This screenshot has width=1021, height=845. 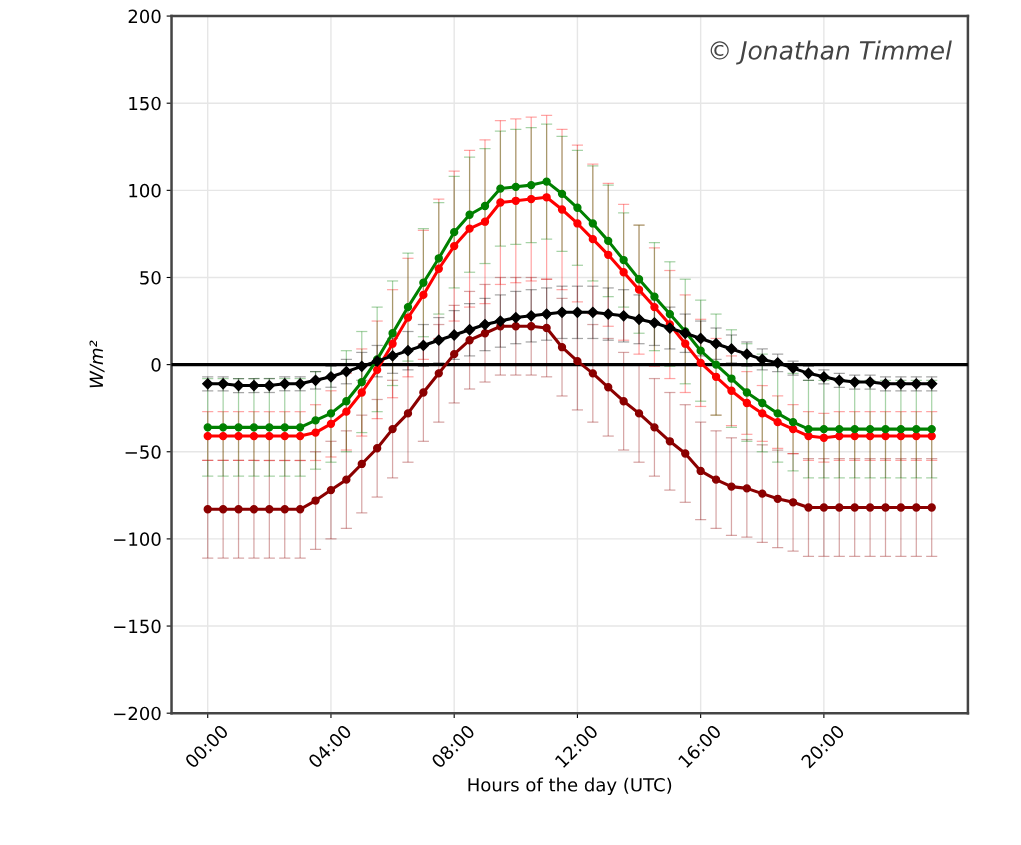 I want to click on x-axis-title: Hours of the day (UTC), so click(x=570, y=786).